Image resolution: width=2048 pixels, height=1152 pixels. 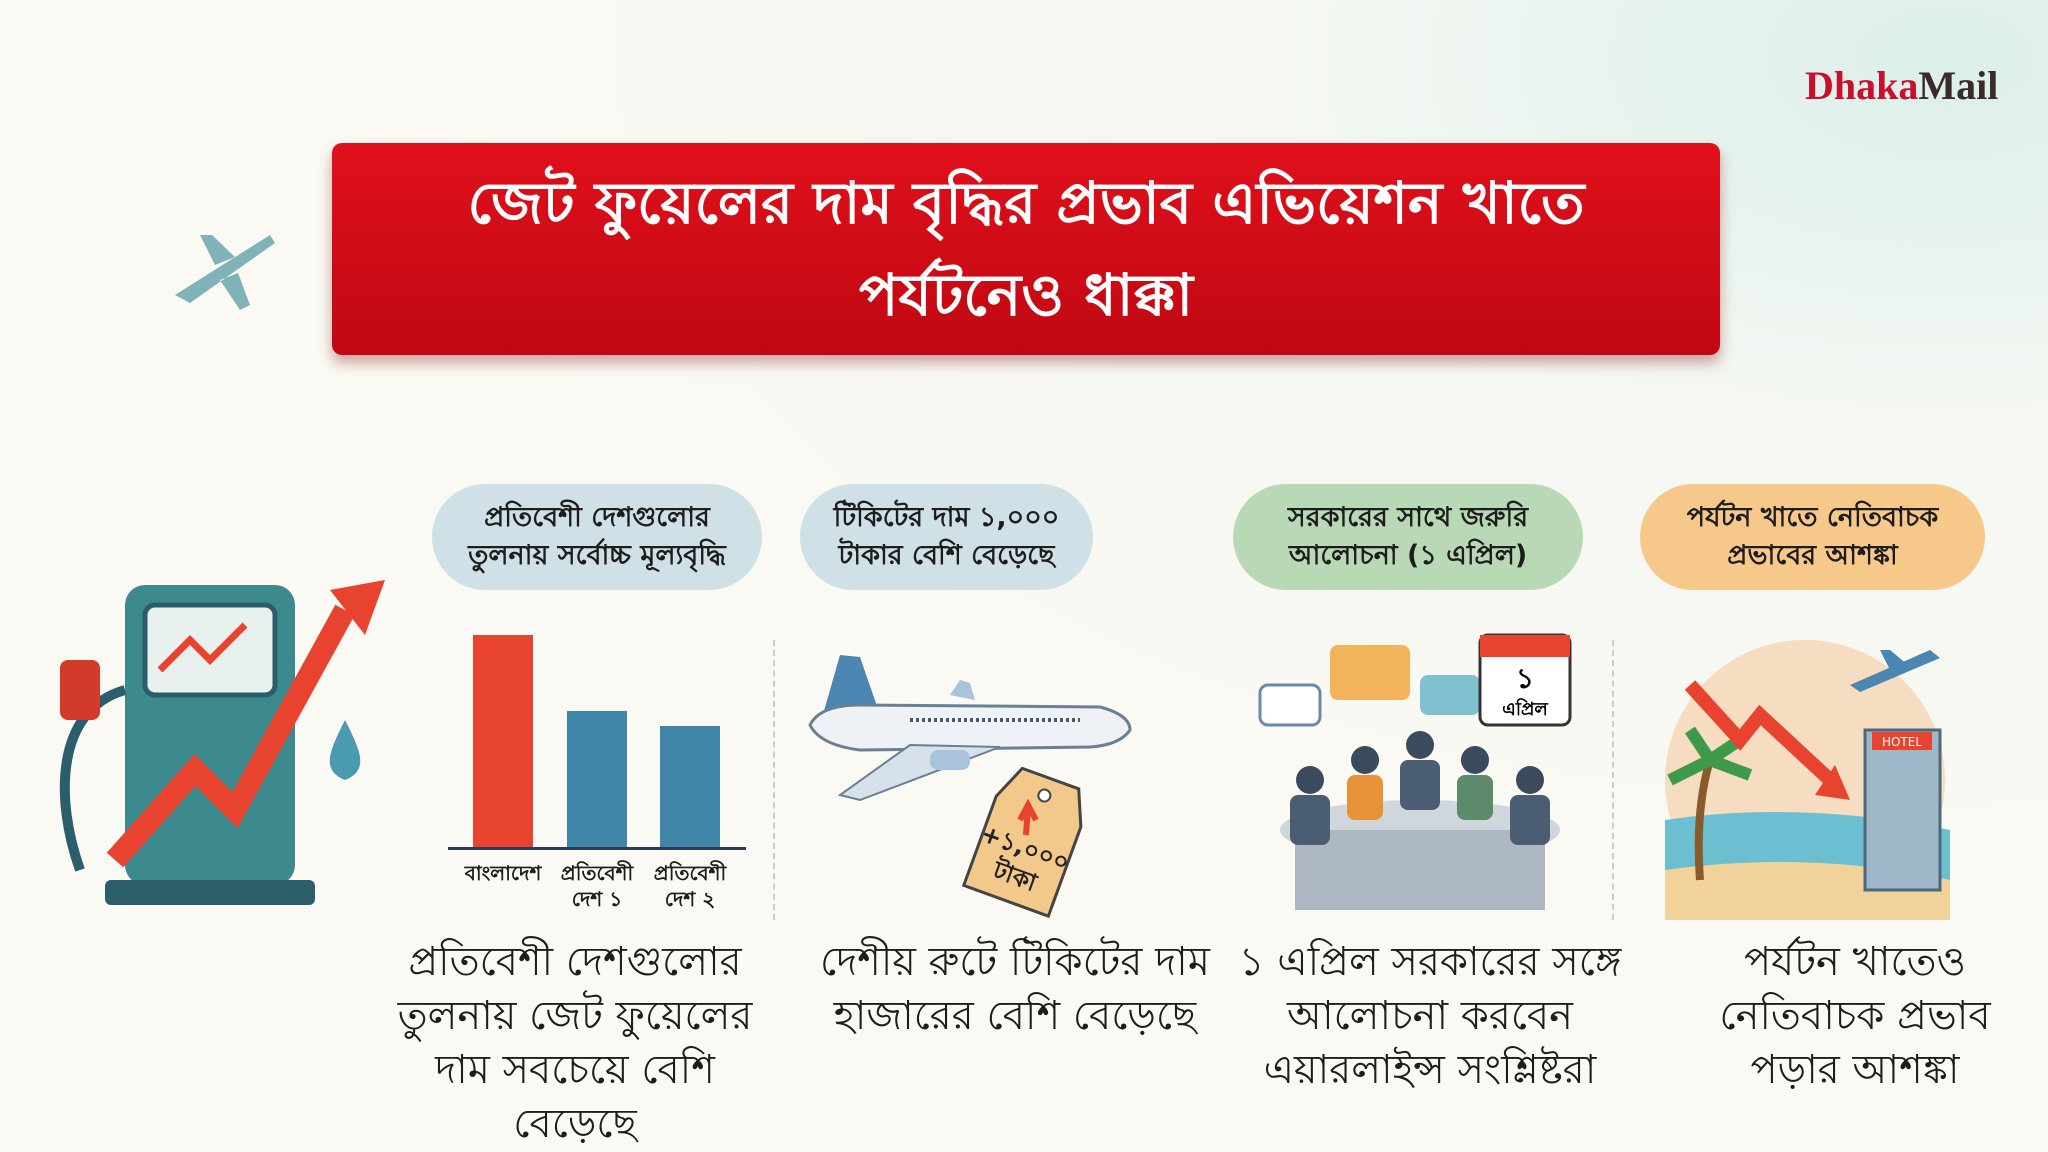 What do you see at coordinates (1525, 709) in the screenshot?
I see `calendar-month: এপ্রিল` at bounding box center [1525, 709].